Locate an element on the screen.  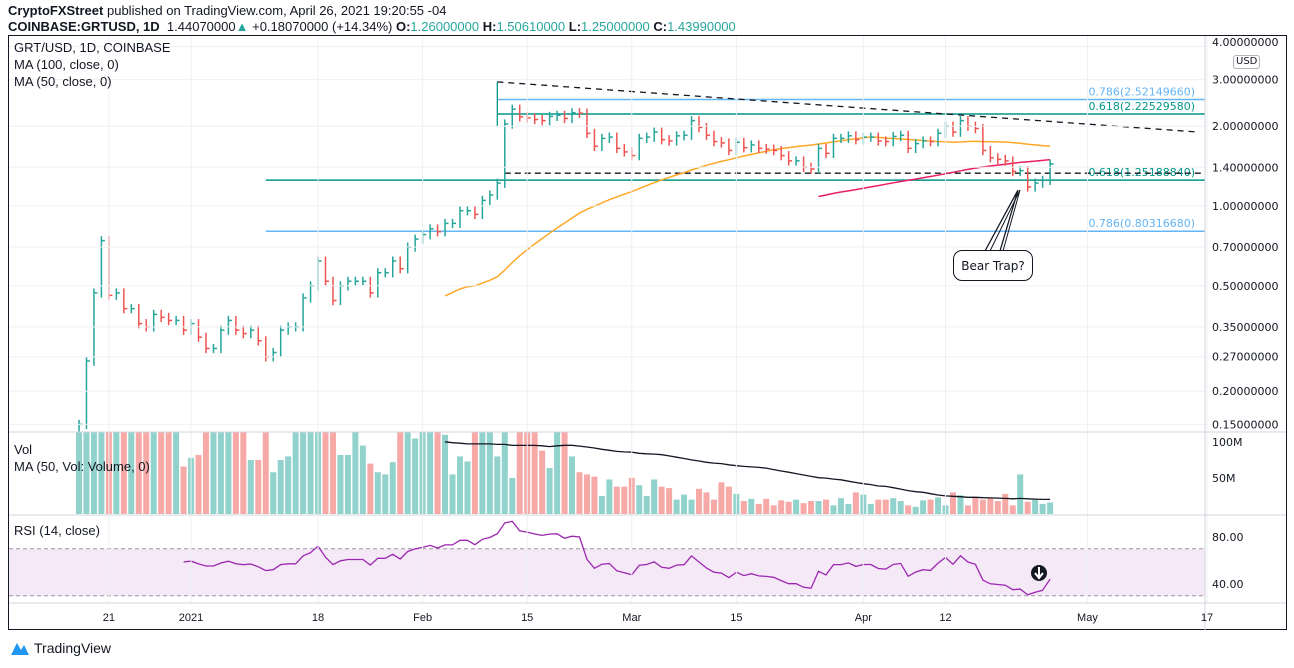
fib-label: 0.786(0.80316680) is located at coordinates (1141, 223).